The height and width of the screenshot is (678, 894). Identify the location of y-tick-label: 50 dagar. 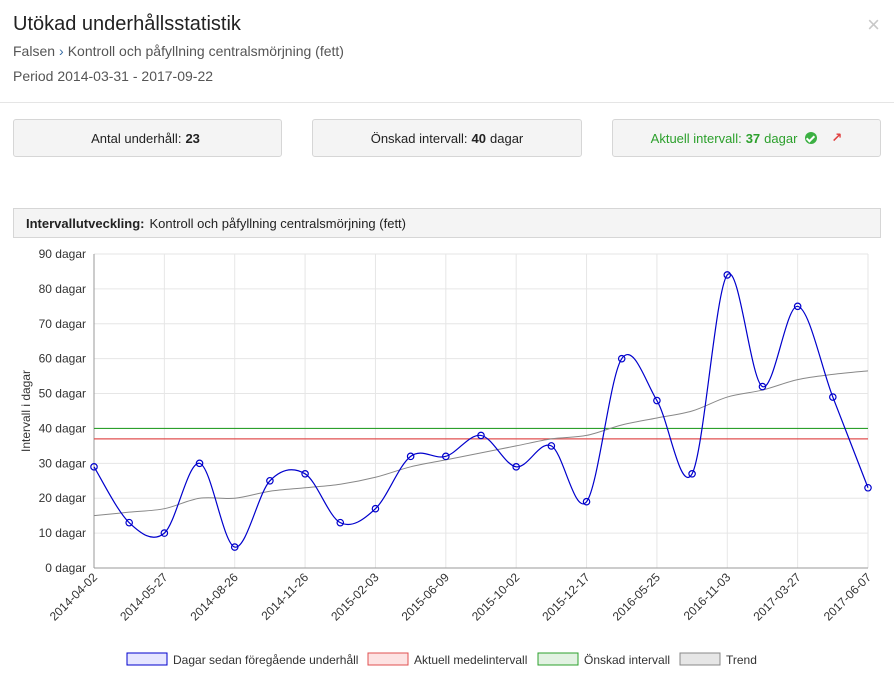
(62, 394).